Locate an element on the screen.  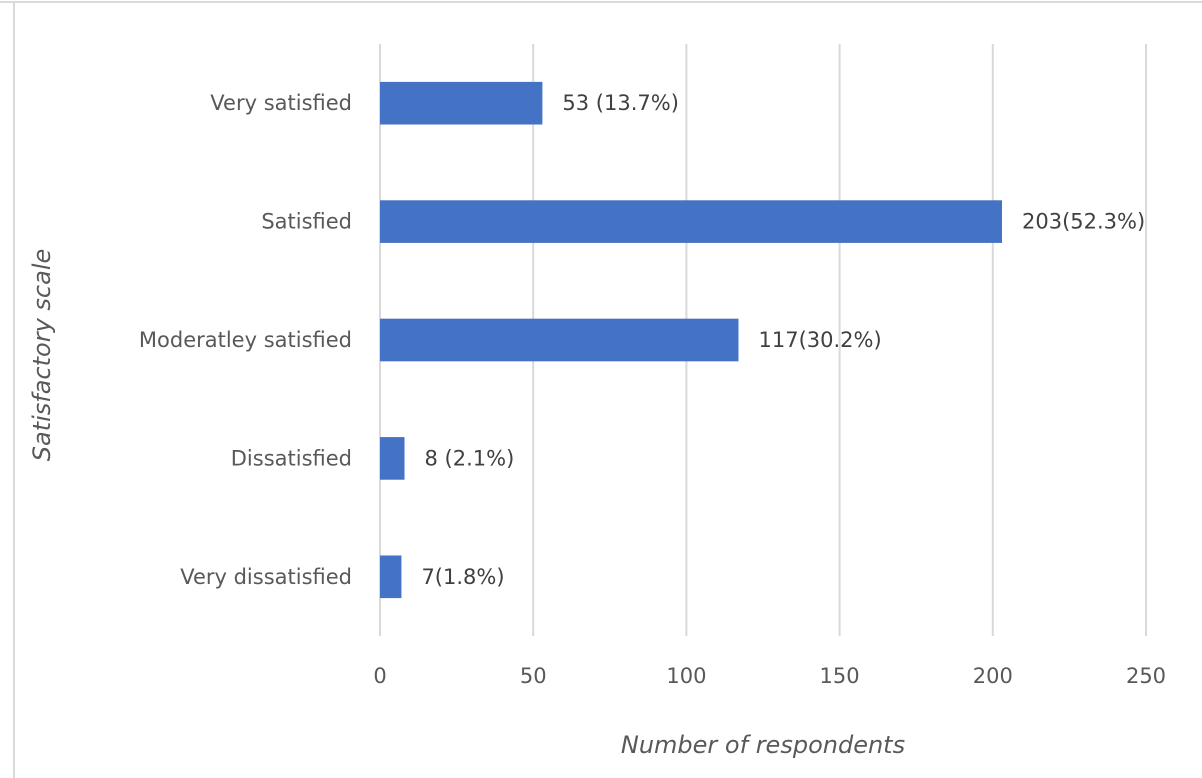
data-label-very-dissatisfied: 7(1.8%) is located at coordinates (462, 577).